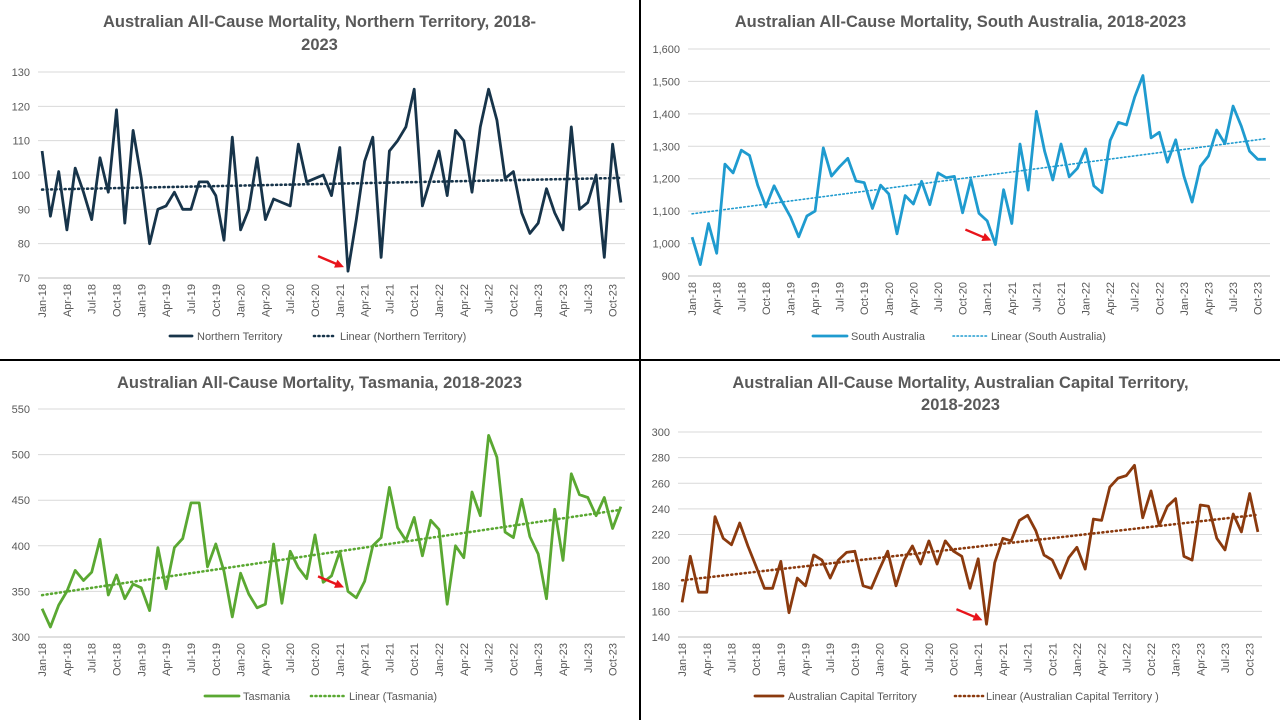  Describe the element at coordinates (240, 337) in the screenshot. I see `legend-label-series: Northern Territory` at that location.